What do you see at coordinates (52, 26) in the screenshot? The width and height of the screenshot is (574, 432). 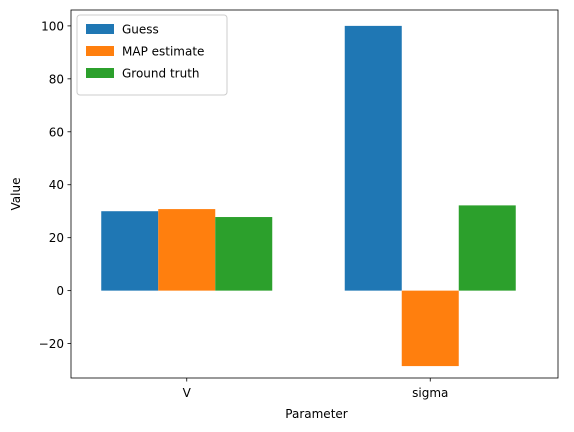 I see `y-tick-label: 100` at bounding box center [52, 26].